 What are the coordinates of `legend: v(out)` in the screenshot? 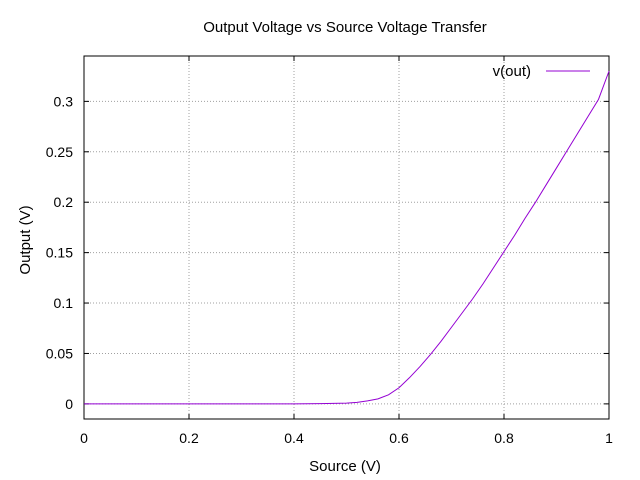 It's located at (541, 71).